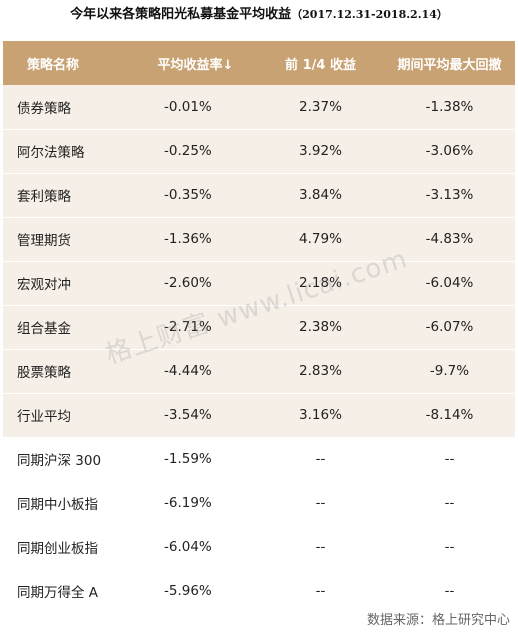  Describe the element at coordinates (449, 195) in the screenshot. I see `row-max-drawdown: -3.13%` at that location.